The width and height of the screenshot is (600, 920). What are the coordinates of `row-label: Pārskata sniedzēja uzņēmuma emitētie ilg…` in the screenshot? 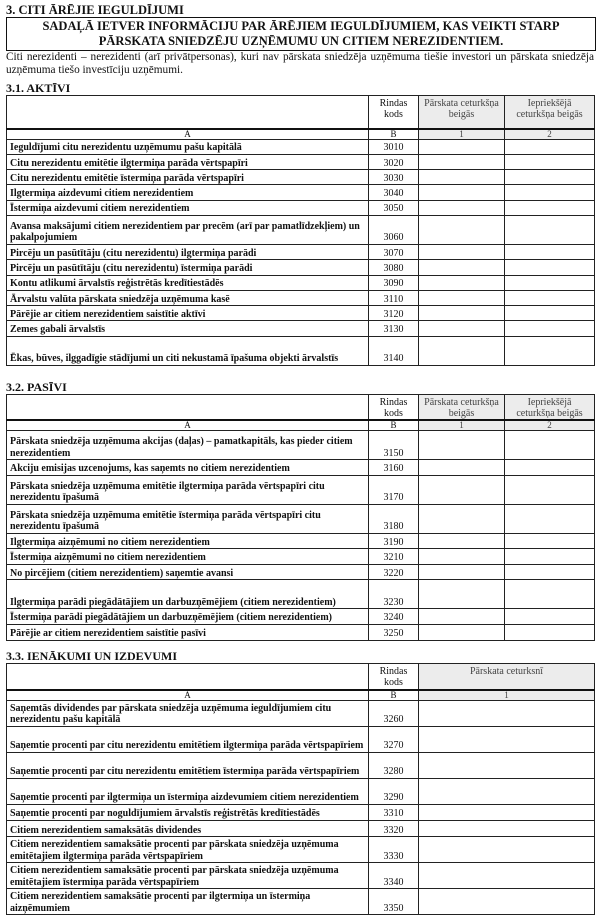 It's located at (187, 489).